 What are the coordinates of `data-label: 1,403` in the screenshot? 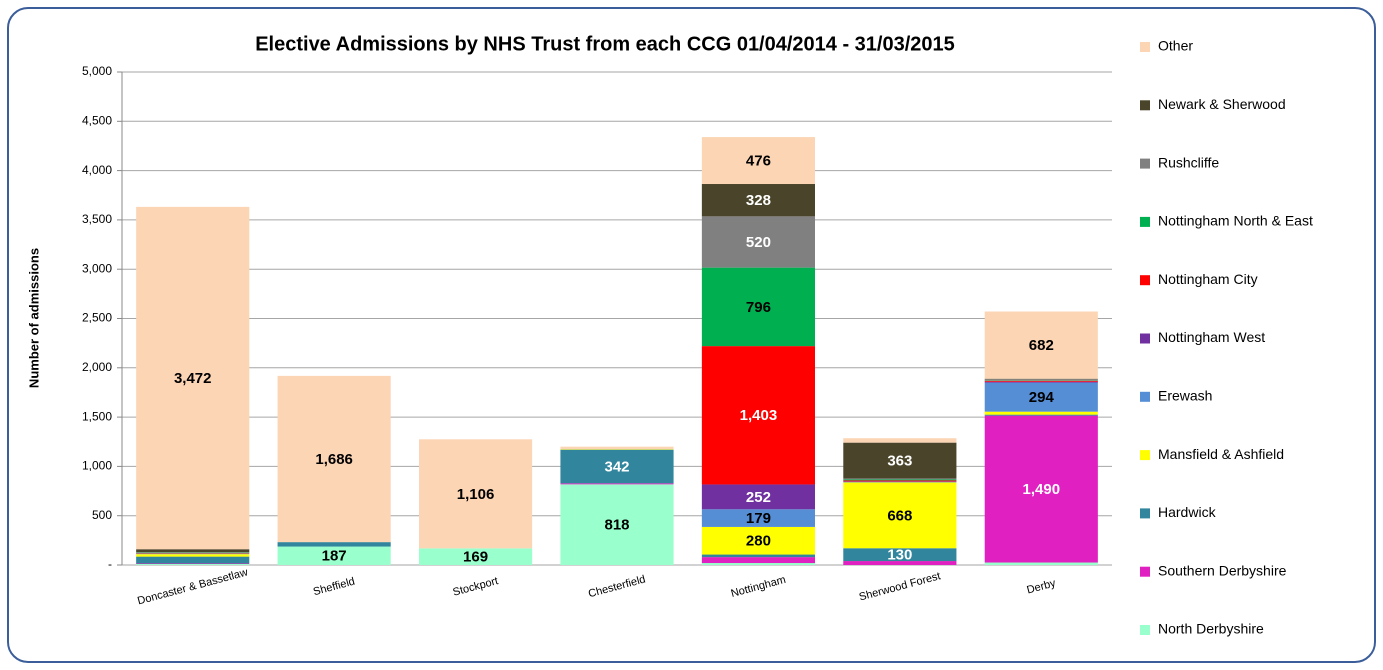 It's located at (759, 415).